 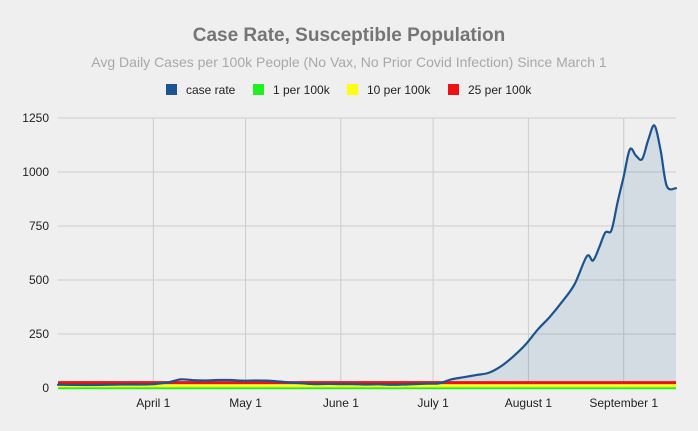 What do you see at coordinates (258, 89) in the screenshot?
I see `legend-swatch-1-per-100k` at bounding box center [258, 89].